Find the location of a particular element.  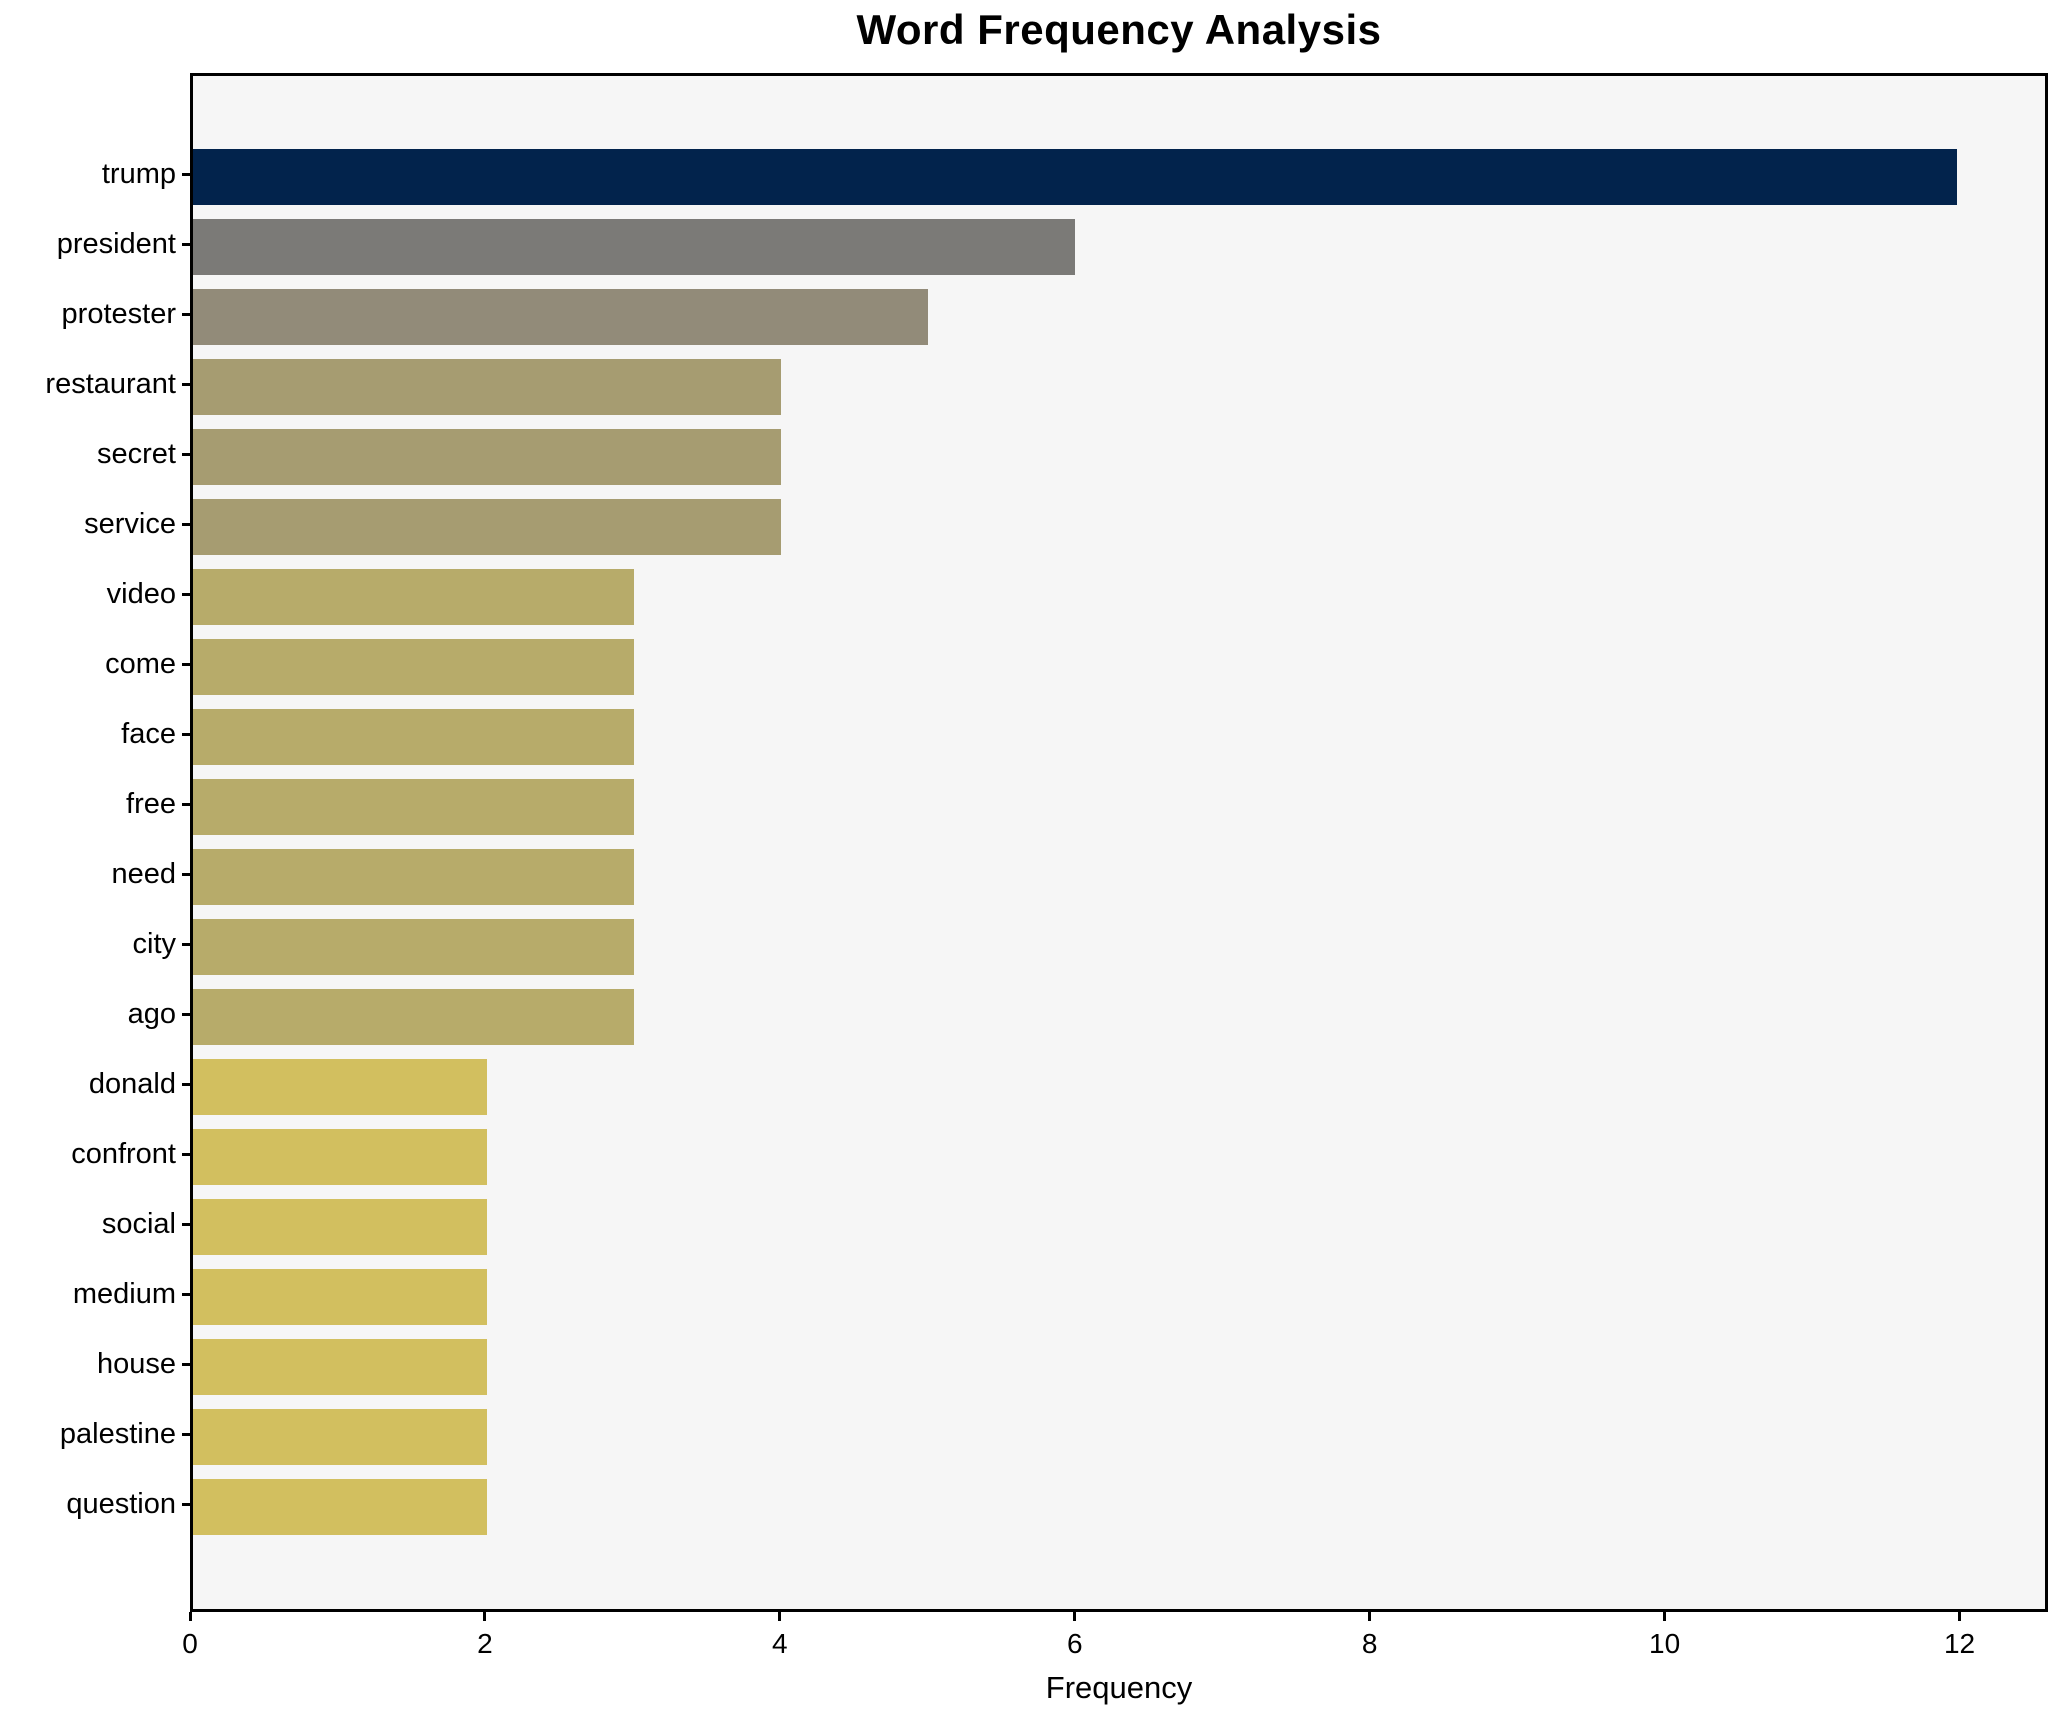

y-tick-label-president: president is located at coordinates (116, 244).